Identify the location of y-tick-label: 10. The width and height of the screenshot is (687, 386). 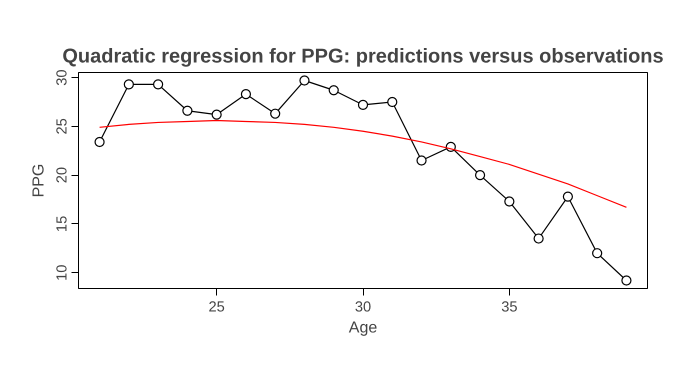
(62, 272).